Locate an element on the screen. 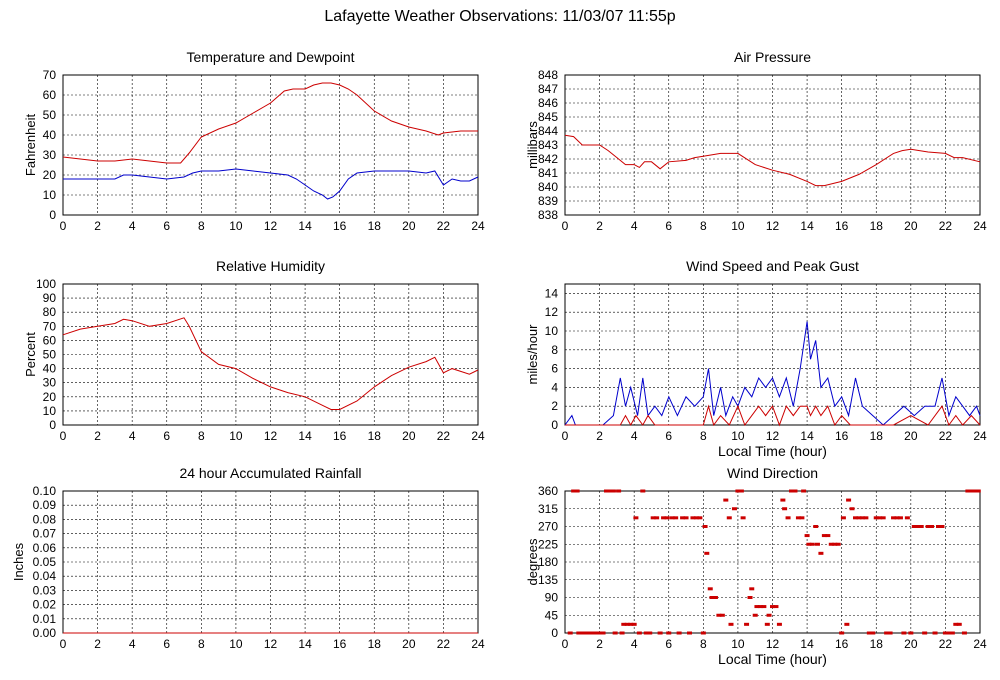 The height and width of the screenshot is (680, 1000). wind-direction-x-tick-label: 22 is located at coordinates (946, 644).